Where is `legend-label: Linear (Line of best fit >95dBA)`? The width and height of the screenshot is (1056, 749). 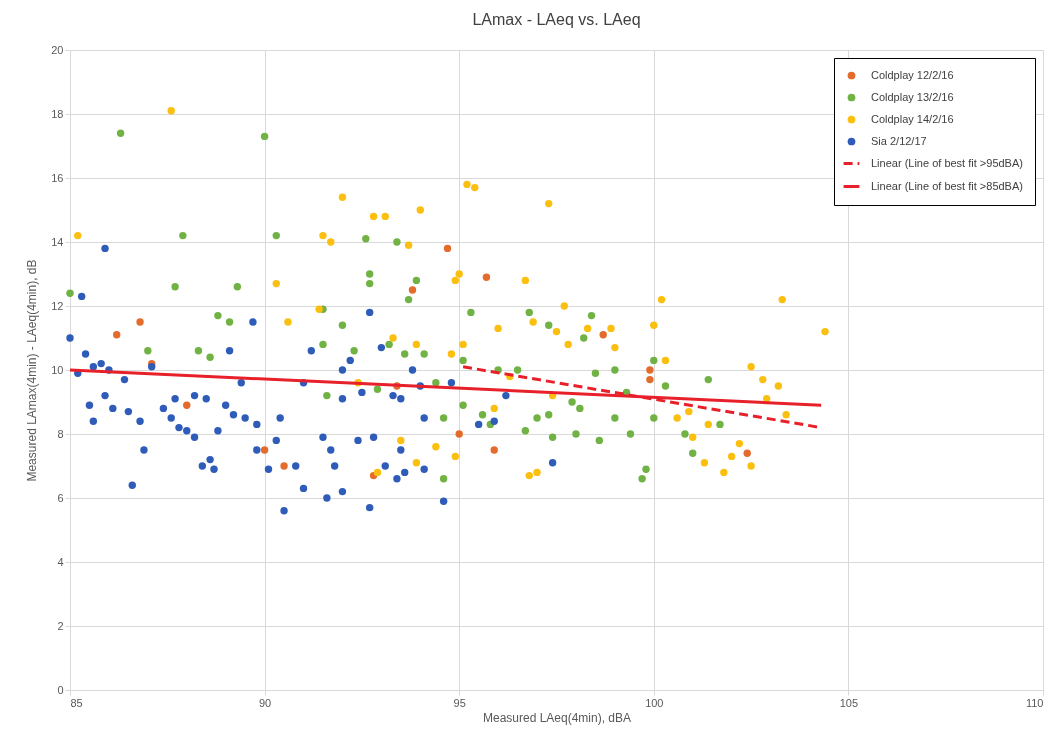
legend-label: Linear (Line of best fit >95dBA) is located at coordinates (947, 162).